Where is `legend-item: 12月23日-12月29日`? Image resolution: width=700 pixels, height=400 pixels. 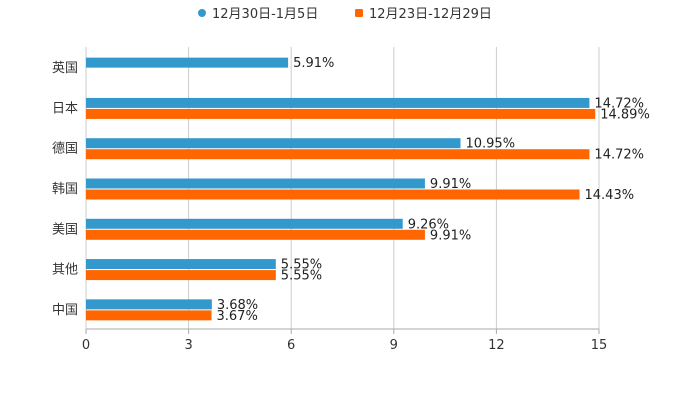
legend-item: 12月23日-12月29日 is located at coordinates (423, 14).